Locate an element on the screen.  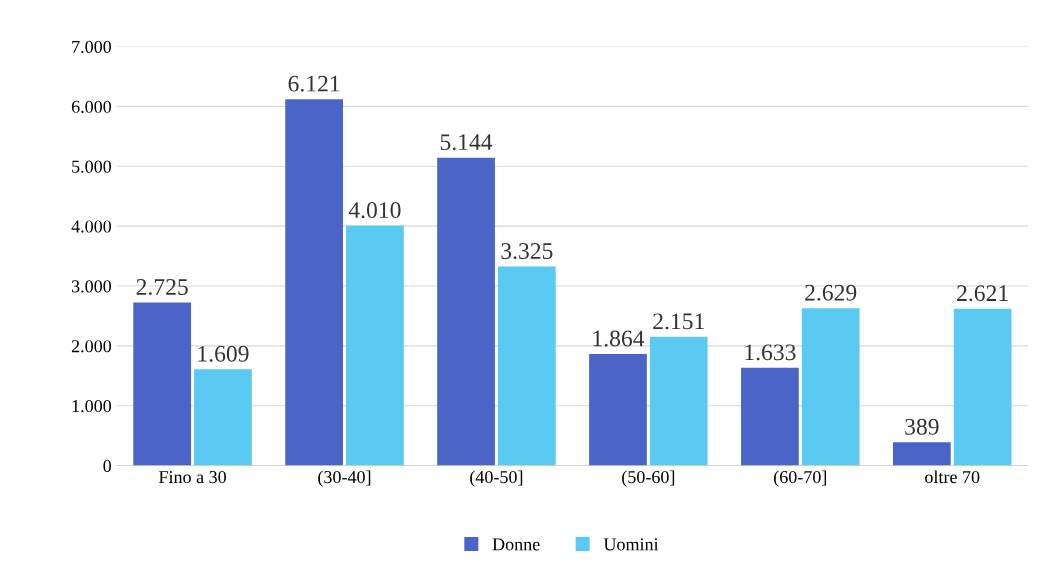
x-tick-label: (40-50] is located at coordinates (496, 478).